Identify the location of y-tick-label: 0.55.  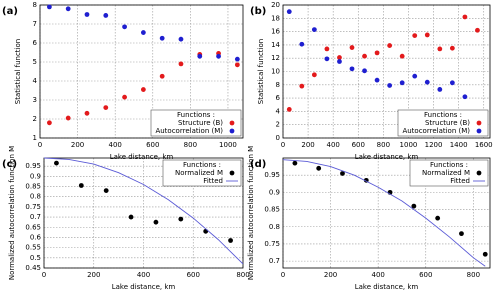
(33, 248).